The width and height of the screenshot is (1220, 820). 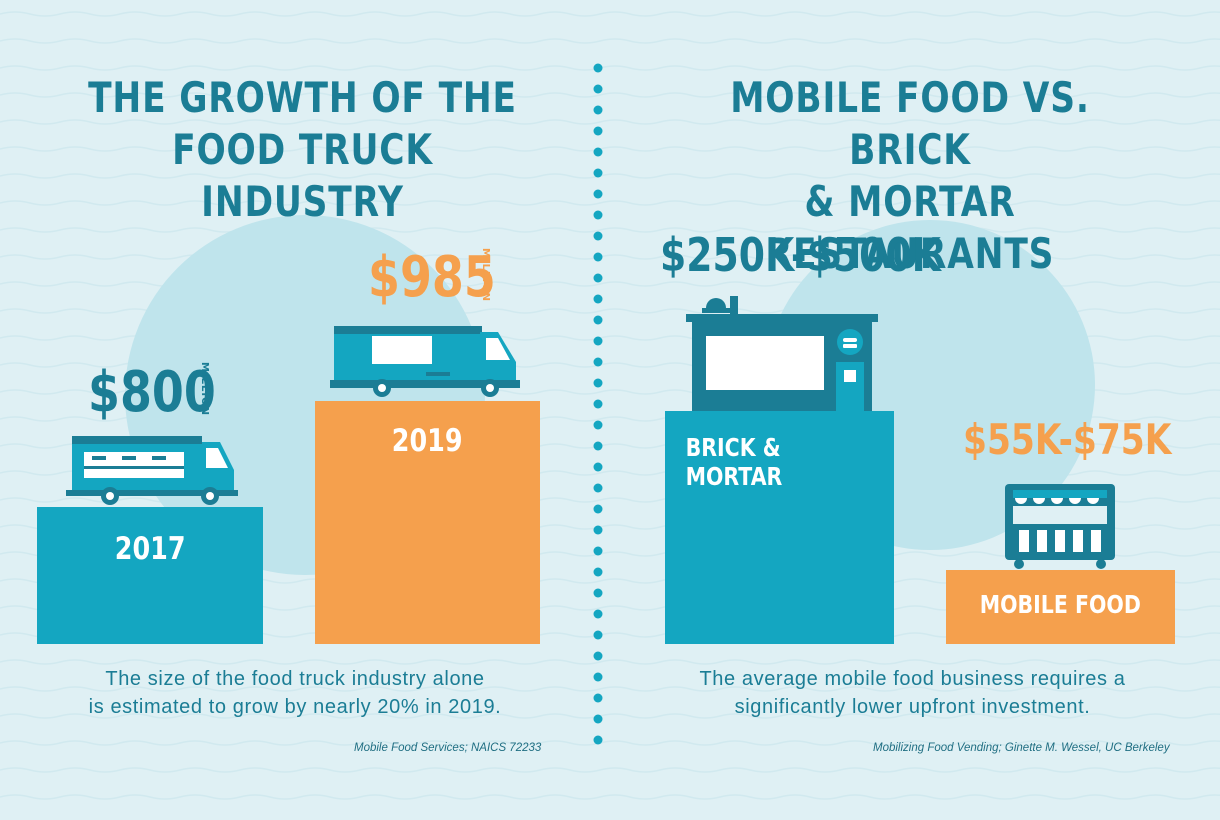 I want to click on left-title: THE GROWTH OF THE FOOD TRUCK INDUSTRY, so click(x=302, y=149).